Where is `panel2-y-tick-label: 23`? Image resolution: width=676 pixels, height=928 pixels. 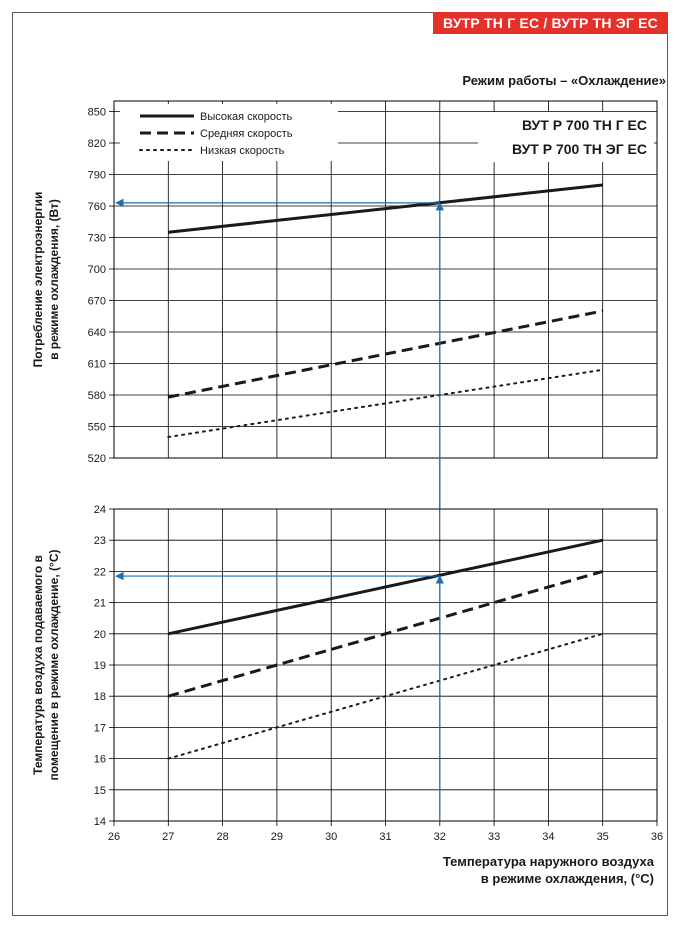
panel2-y-tick-label: 23 is located at coordinates (100, 541).